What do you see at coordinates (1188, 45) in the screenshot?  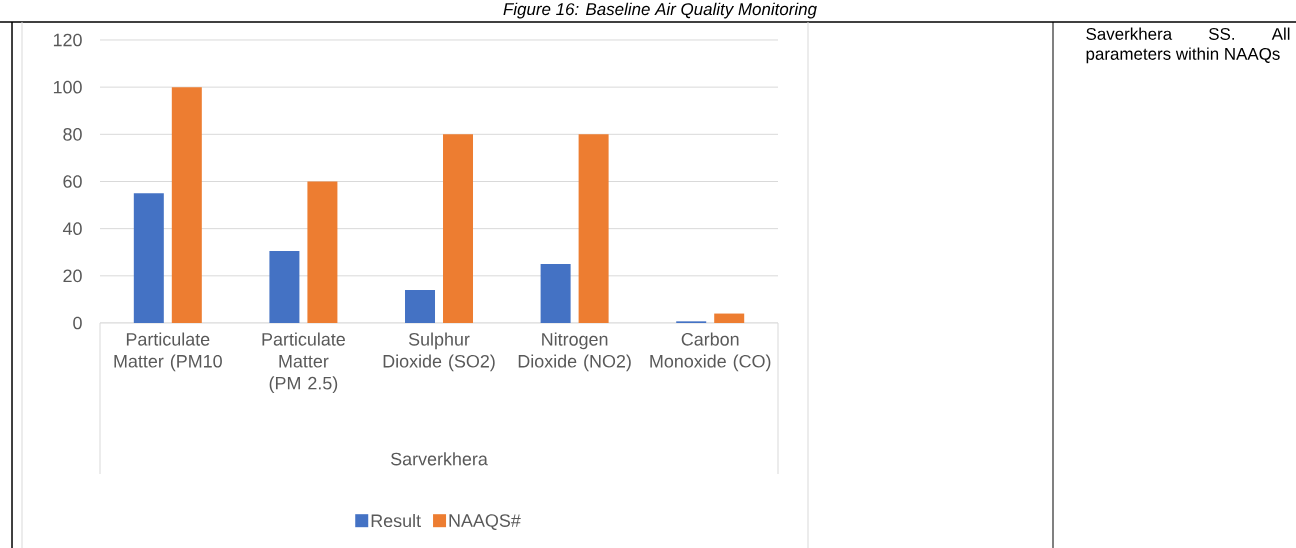 I see `text: Saverkhera SS. All parameters within NAAQs` at bounding box center [1188, 45].